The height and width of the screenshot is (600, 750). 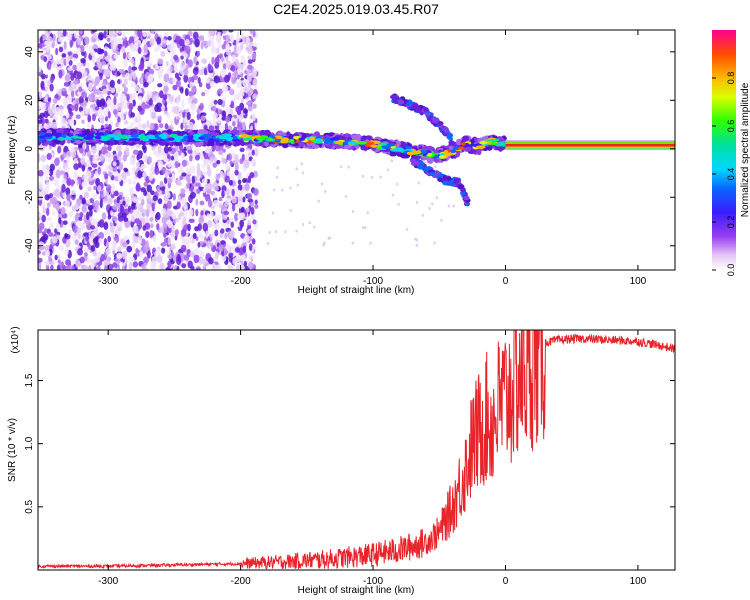 I want to click on x-tick-label: 100, so click(x=638, y=281).